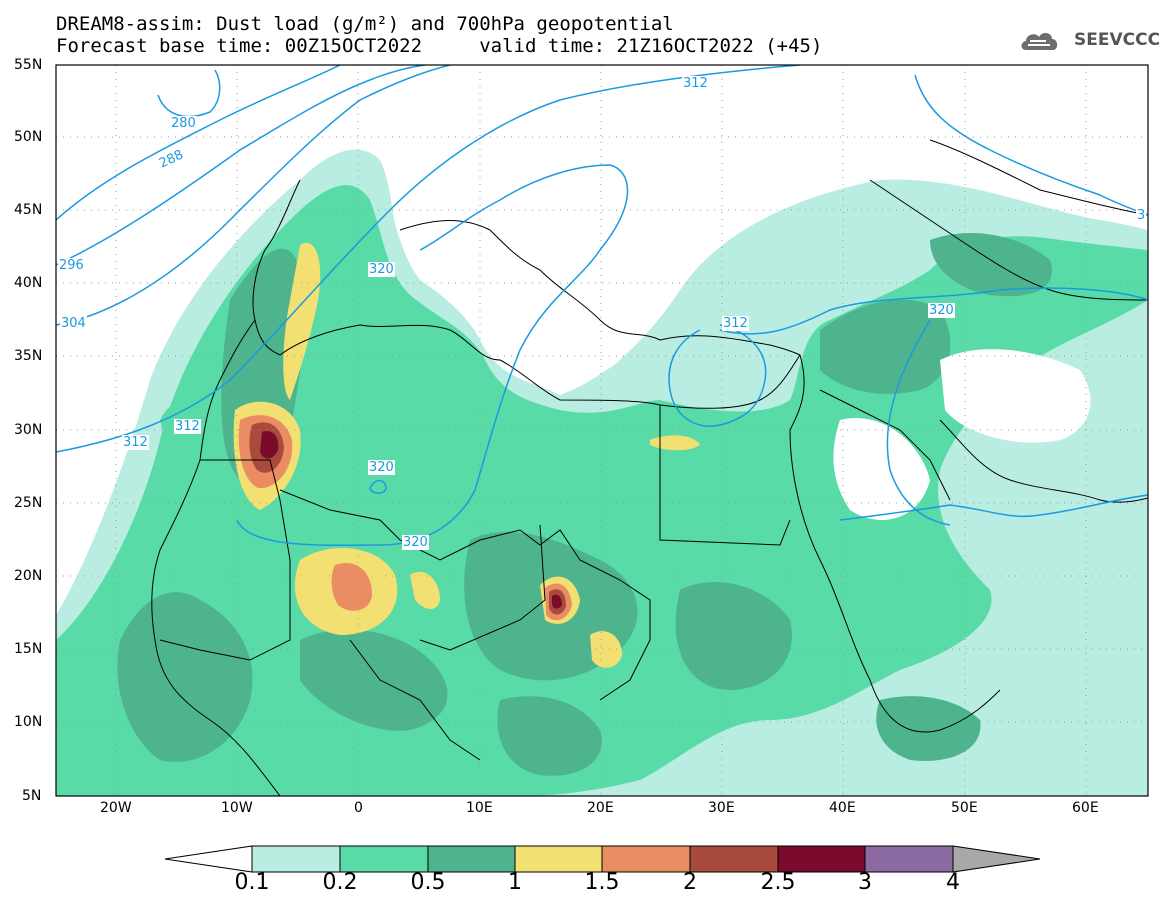 This screenshot has height=907, width=1165. Describe the element at coordinates (28, 283) in the screenshot. I see `lat-label-40n: 40N` at that location.